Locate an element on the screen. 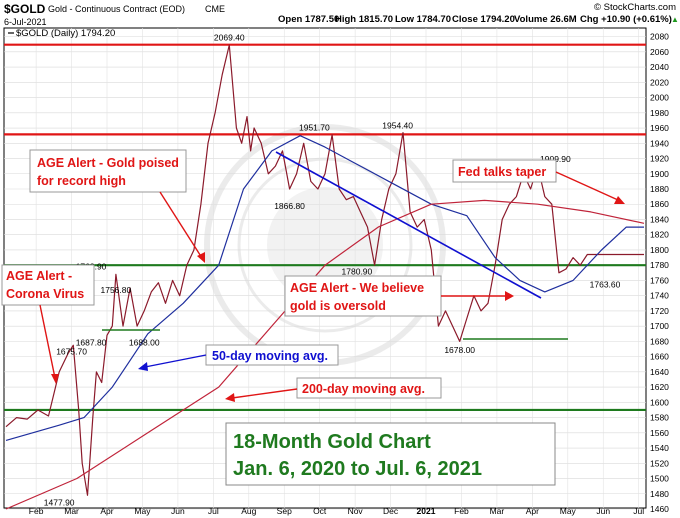  y-tick-label: 1500 is located at coordinates (659, 479).